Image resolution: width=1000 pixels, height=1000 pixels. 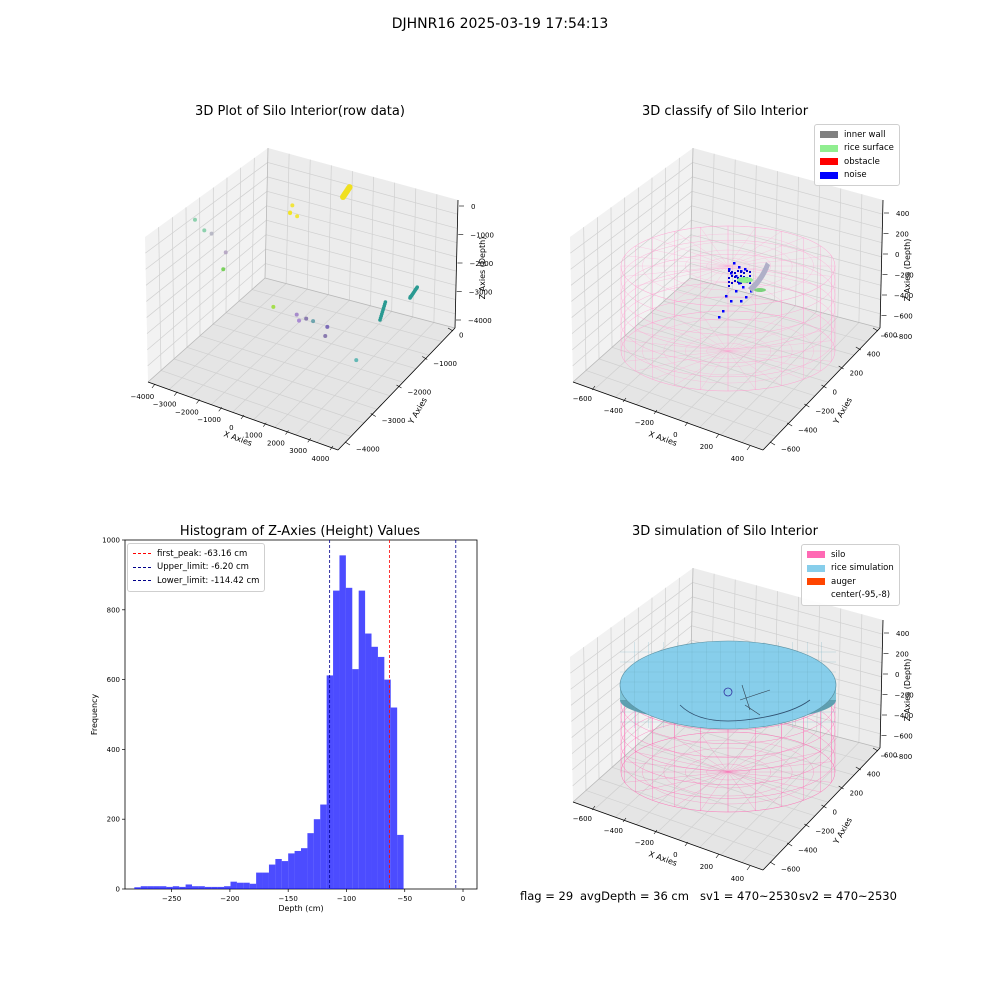 What do you see at coordinates (394, 421) in the screenshot?
I see `y-tick-label: −3000` at bounding box center [394, 421].